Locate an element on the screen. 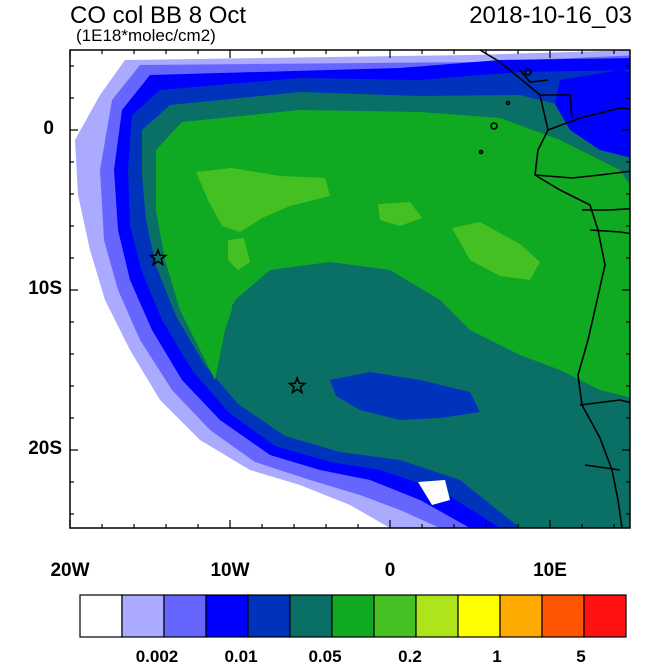  lon-label-0: 0 is located at coordinates (390, 570).